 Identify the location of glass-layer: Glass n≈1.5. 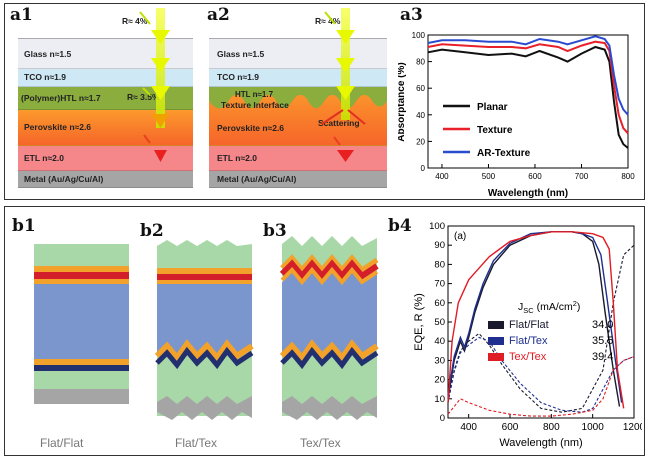
(298, 53).